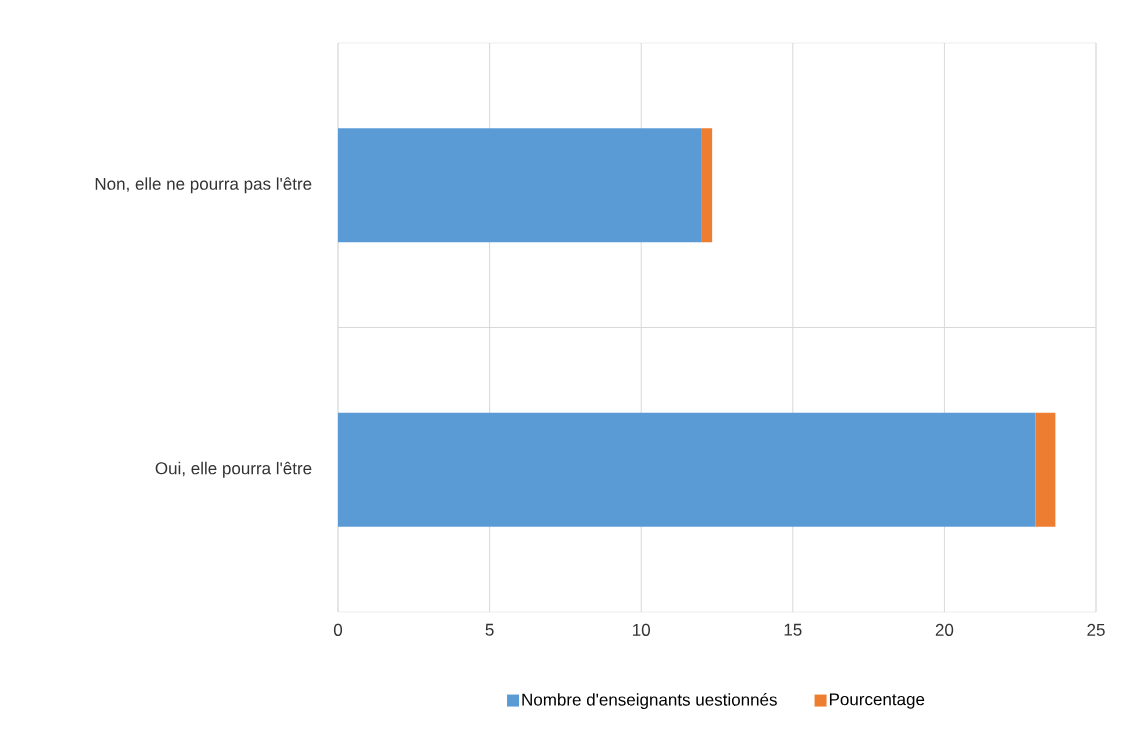 The image size is (1124, 729). I want to click on y-tick-label: Non, elle ne pourra pas l'être, so click(203, 185).